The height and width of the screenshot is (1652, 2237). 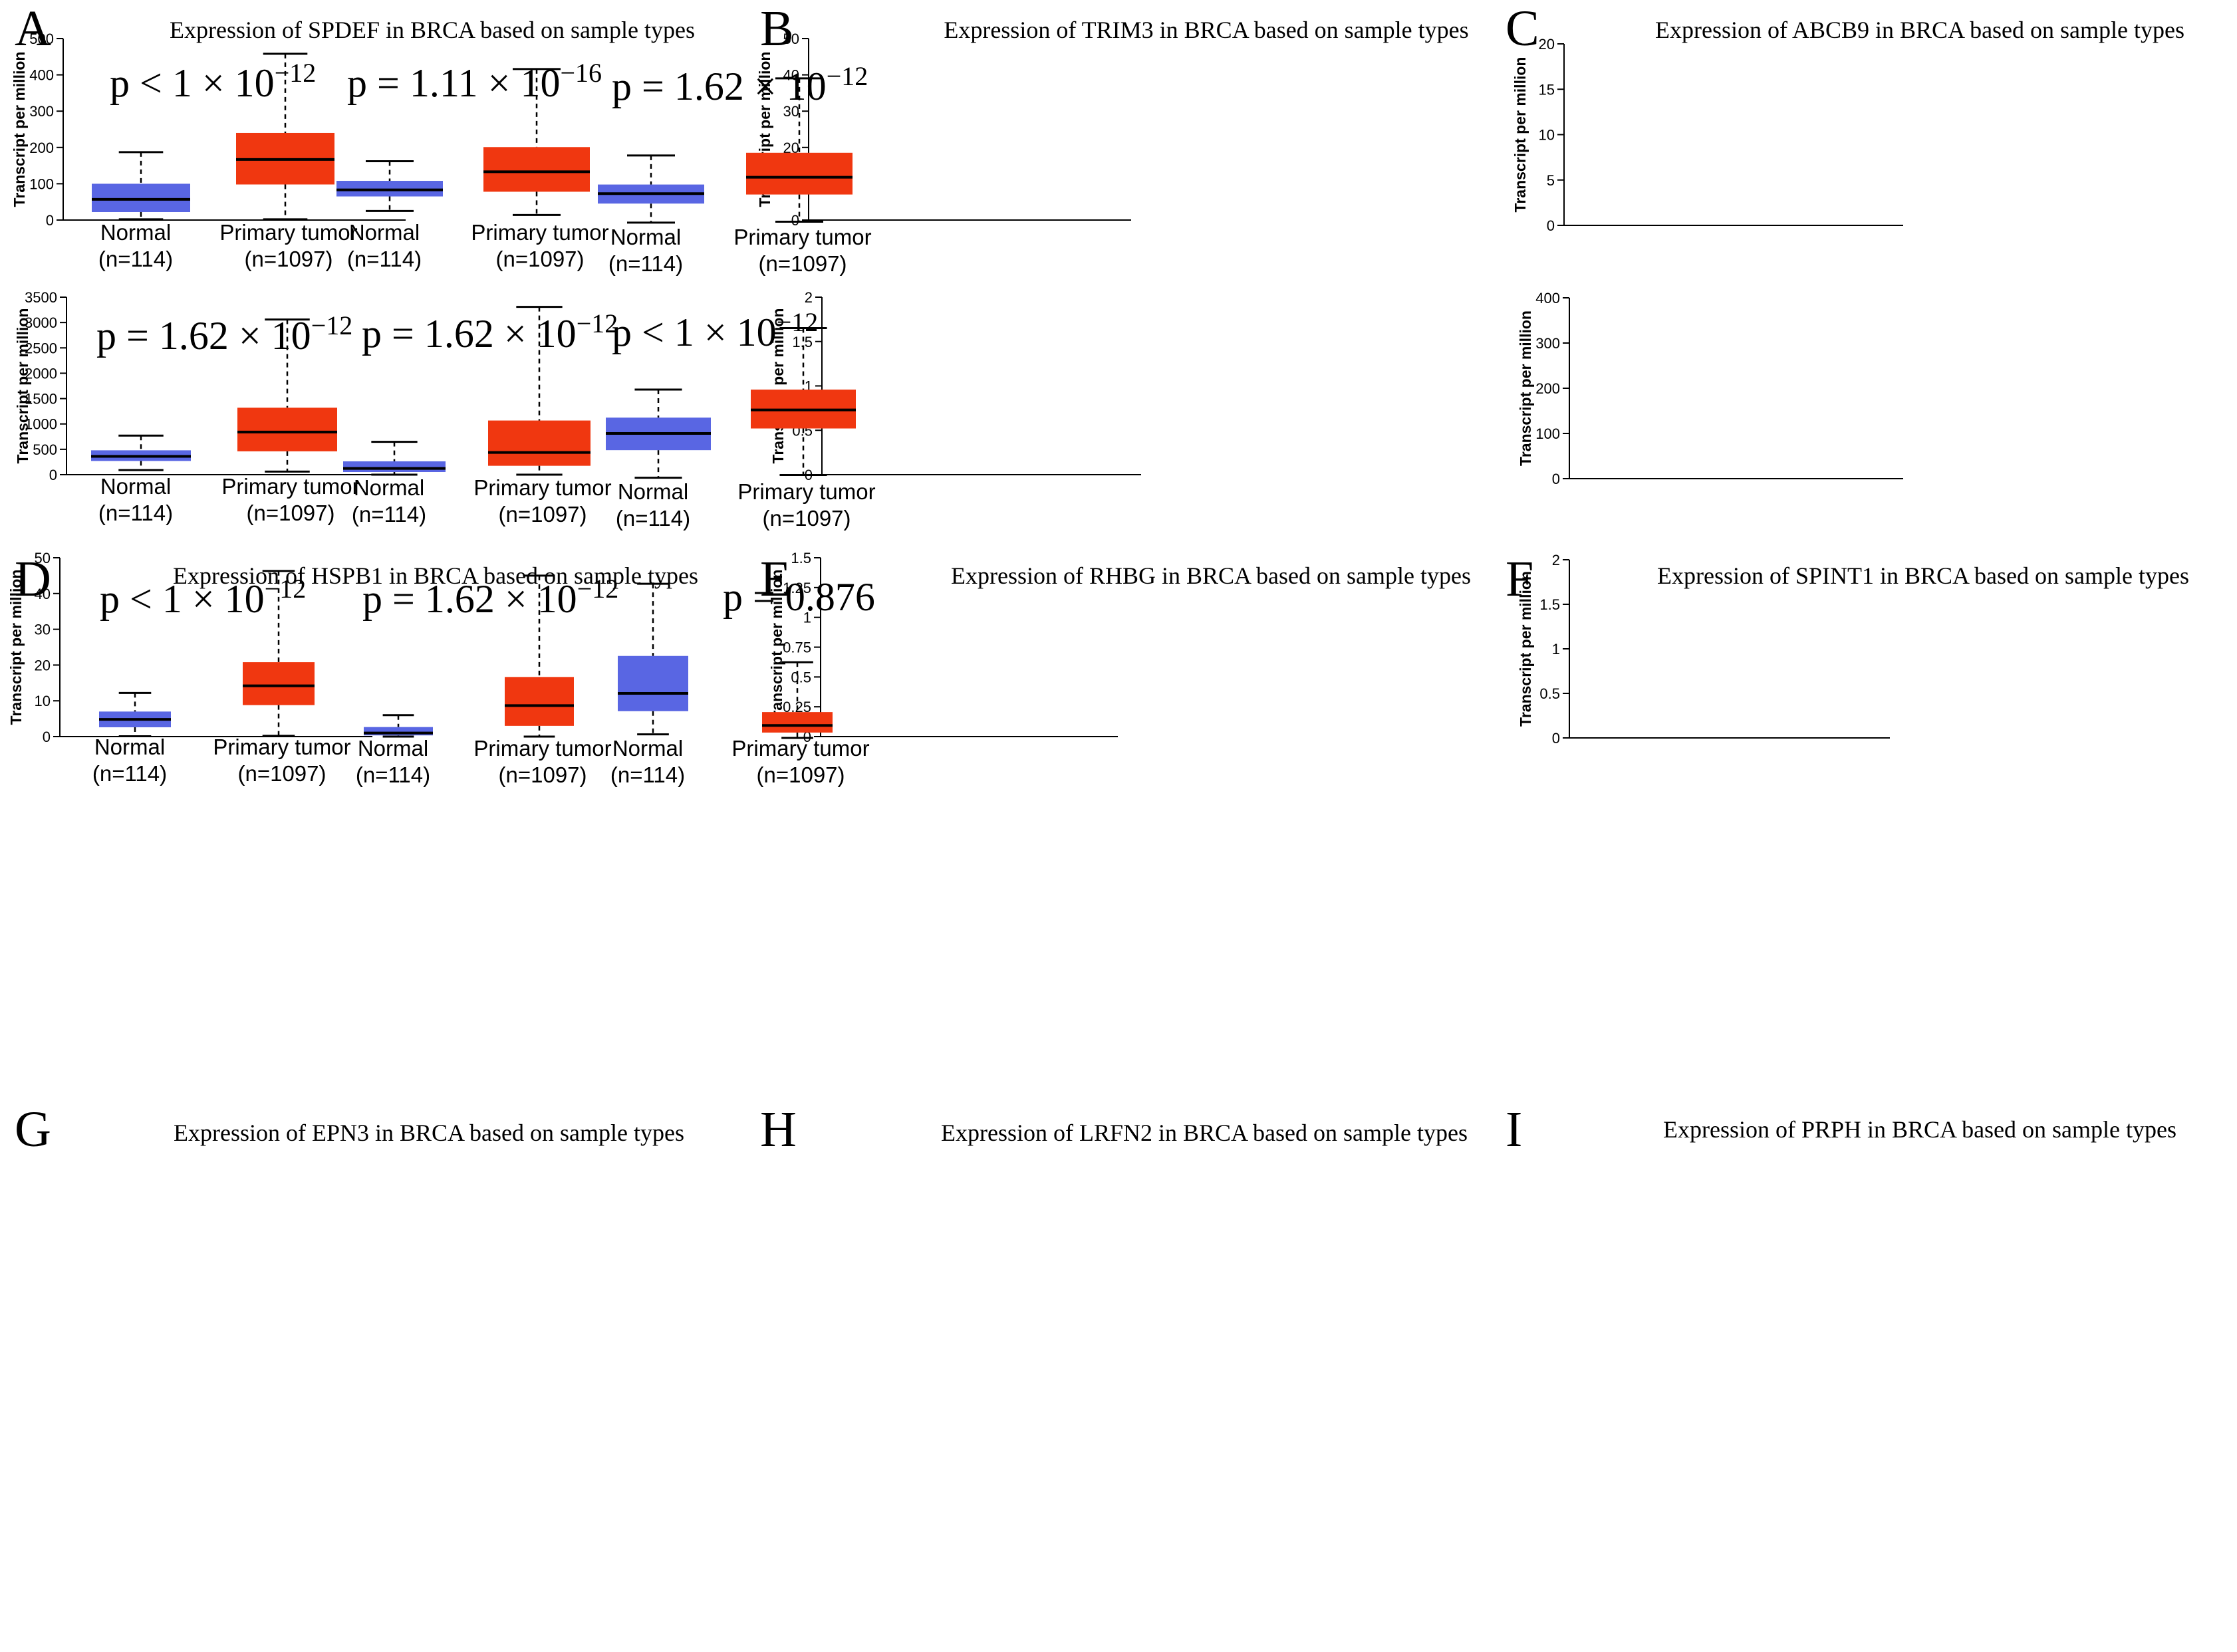 What do you see at coordinates (33, 29) in the screenshot?
I see `panel-a-letter: A` at bounding box center [33, 29].